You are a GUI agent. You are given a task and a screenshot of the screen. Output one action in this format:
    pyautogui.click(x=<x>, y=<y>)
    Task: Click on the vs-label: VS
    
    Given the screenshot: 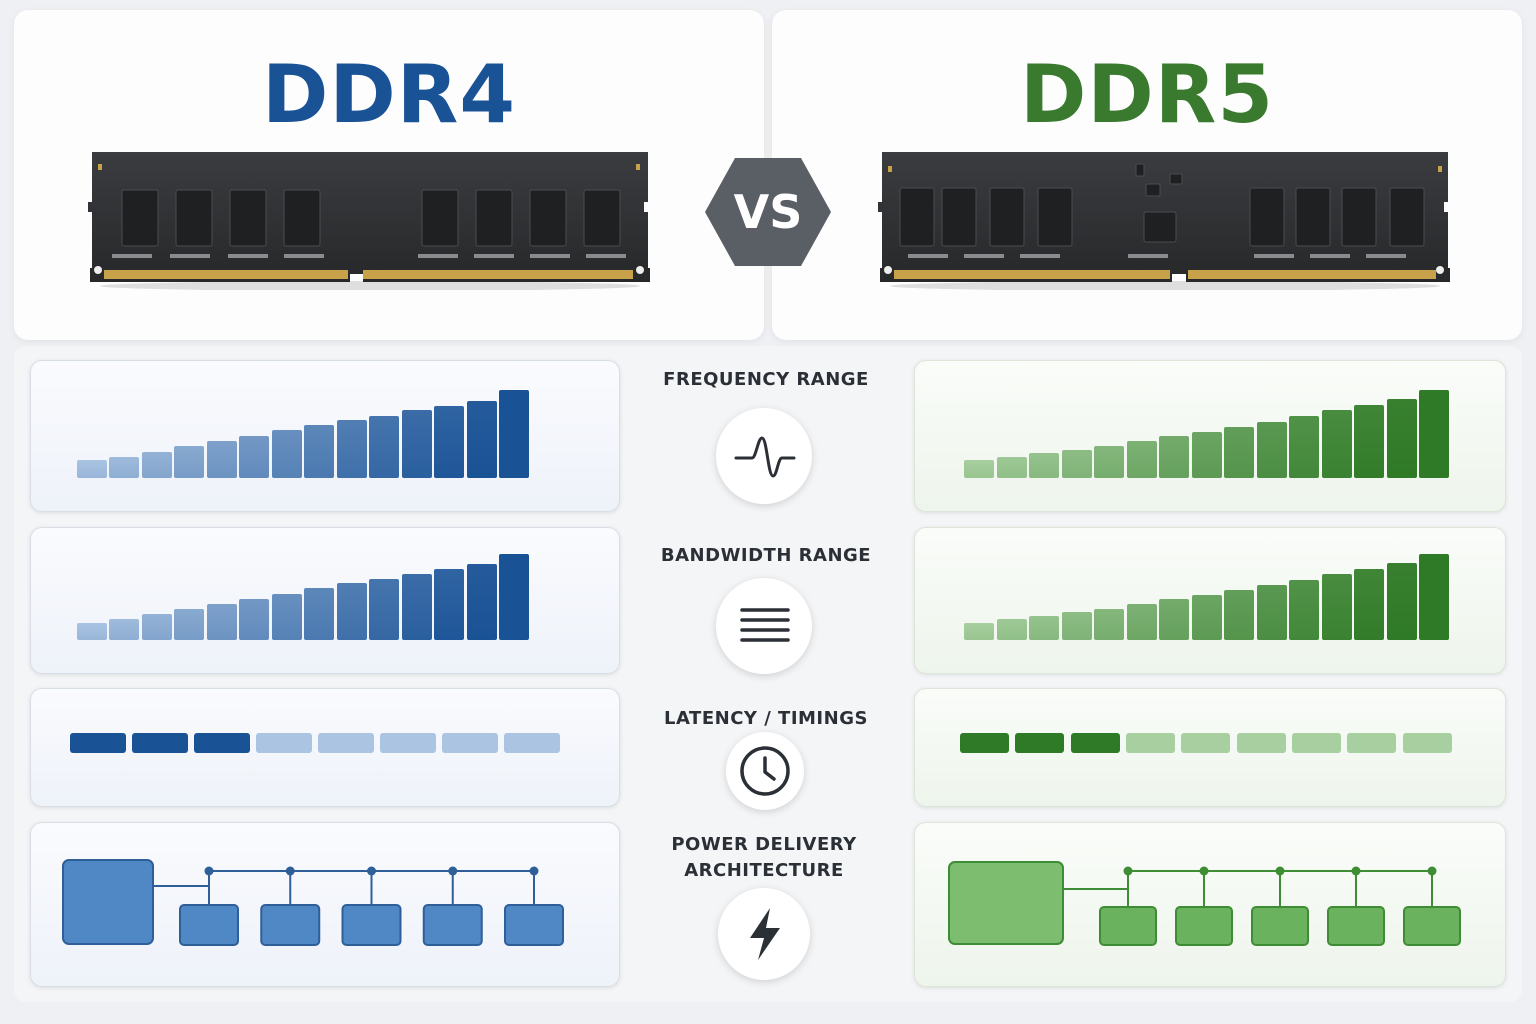 What is the action you would take?
    pyautogui.click(x=768, y=212)
    